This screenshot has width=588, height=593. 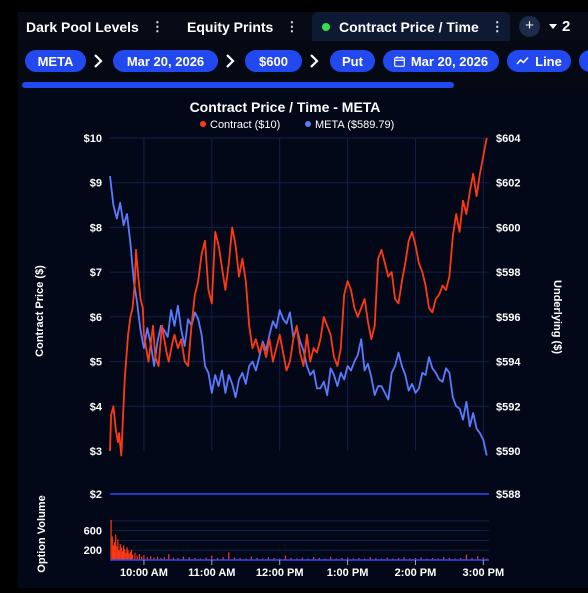 I want to click on y-right-tick-label: $602, so click(x=508, y=184).